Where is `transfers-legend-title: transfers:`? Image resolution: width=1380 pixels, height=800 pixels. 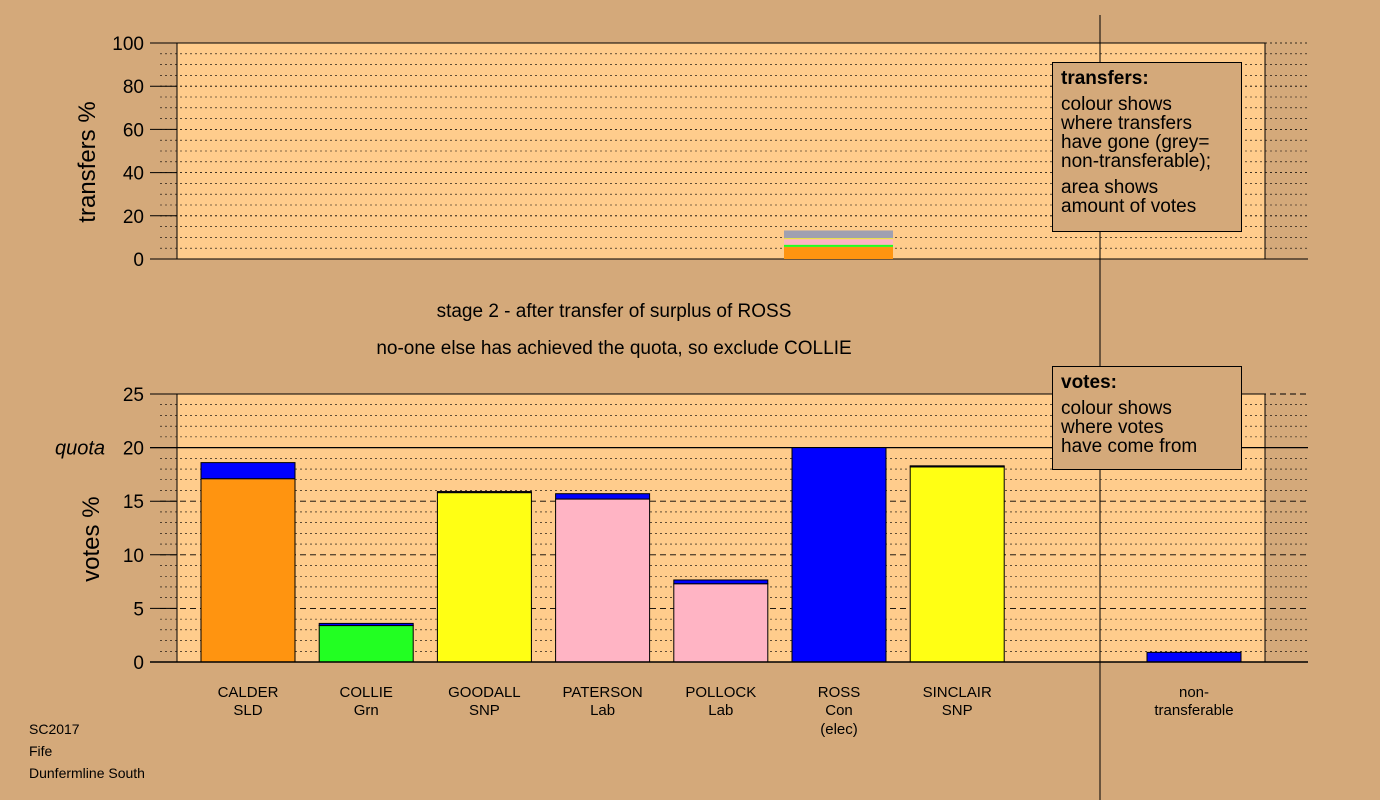
transfers-legend-title: transfers: is located at coordinates (1105, 78).